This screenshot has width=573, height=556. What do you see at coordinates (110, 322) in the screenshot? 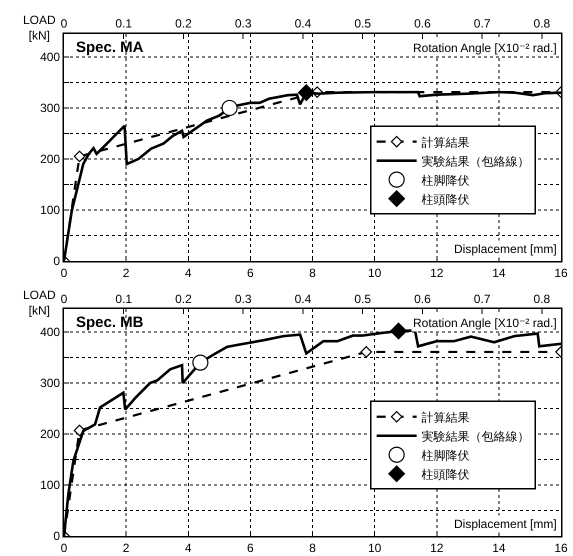
I see `chart-title: Spec. MB` at bounding box center [110, 322].